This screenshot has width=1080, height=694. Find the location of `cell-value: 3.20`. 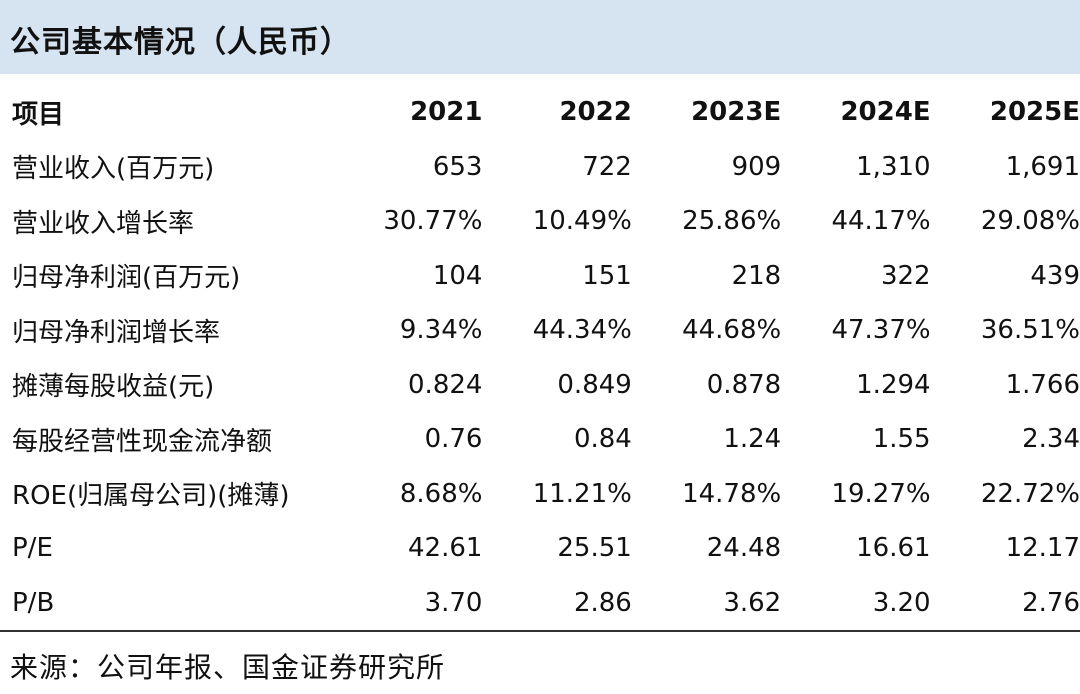

cell-value: 3.20 is located at coordinates (901, 602).